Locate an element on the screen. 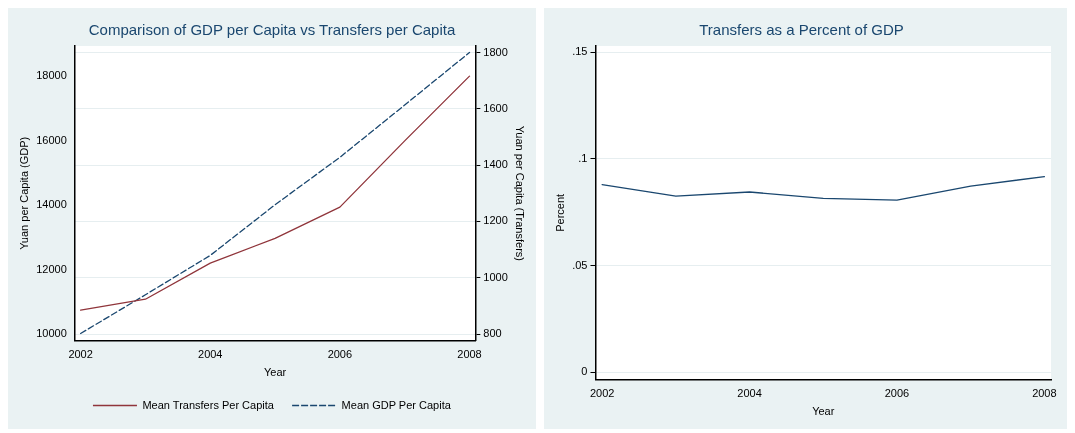 This screenshot has width=1075, height=433. y2-tick-label: 1600 is located at coordinates (495, 107).